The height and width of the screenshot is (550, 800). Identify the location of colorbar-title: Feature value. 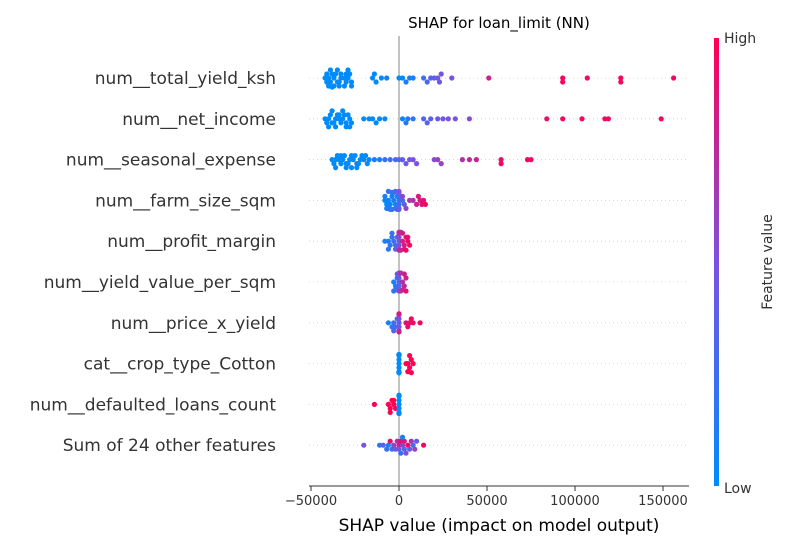
(768, 262).